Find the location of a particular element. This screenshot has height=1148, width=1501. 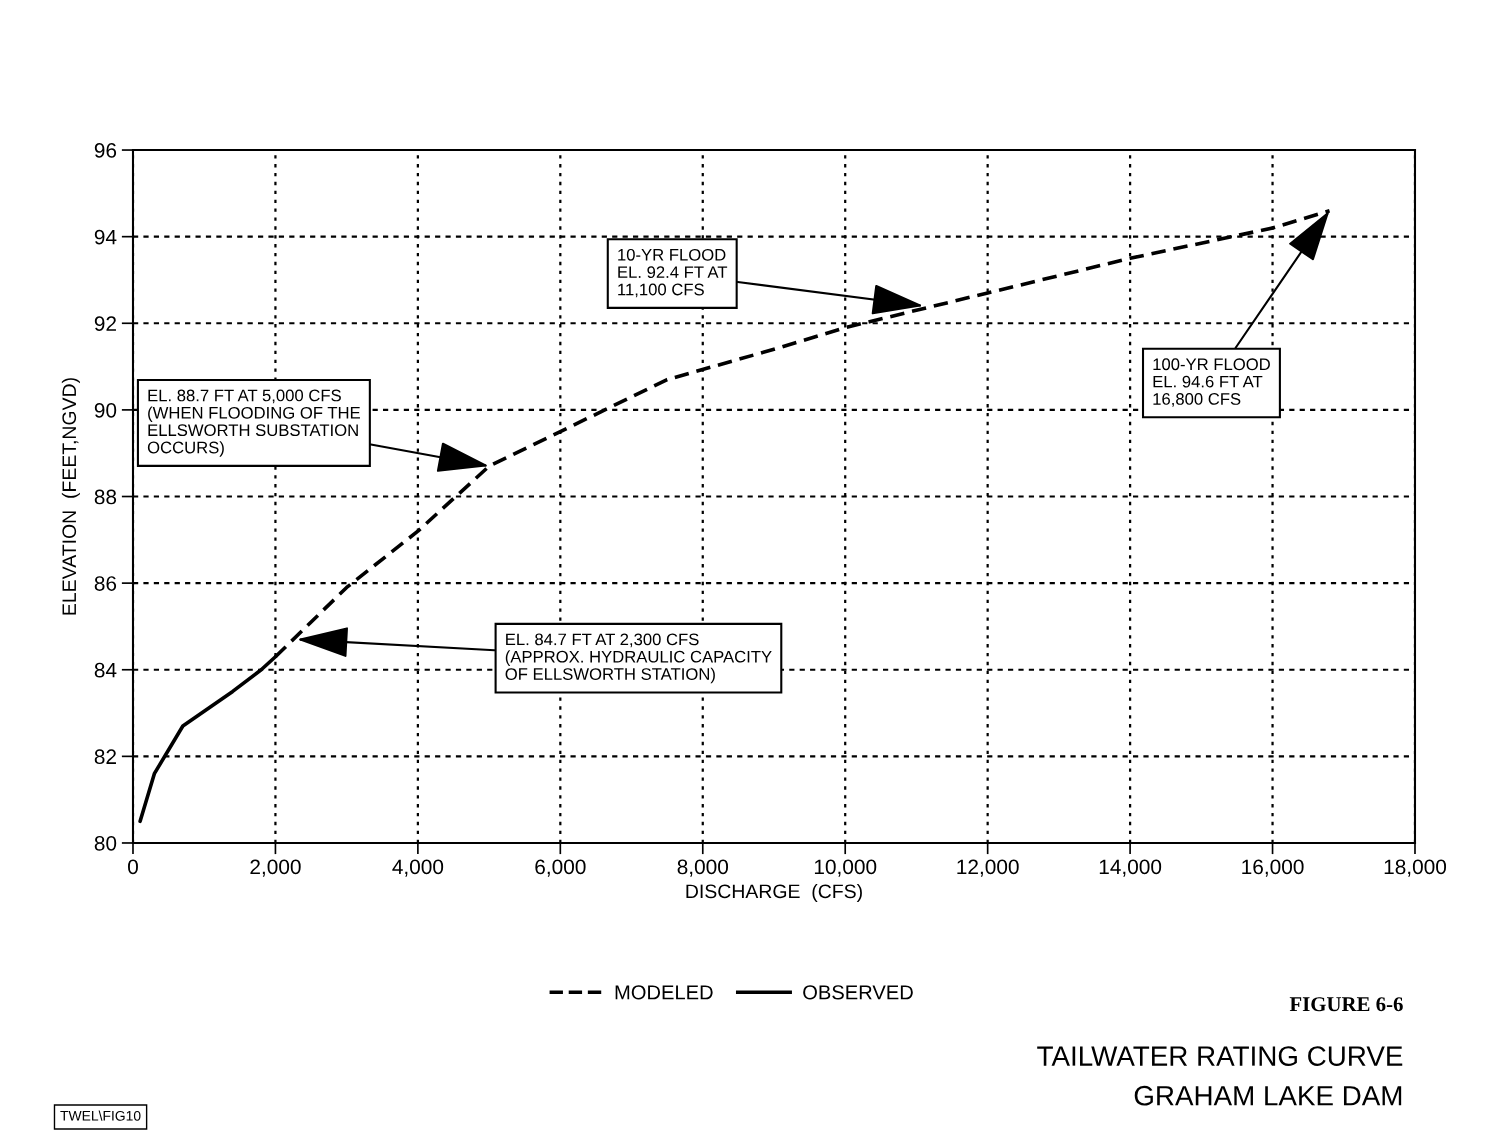

x-tick-label: 14,000 is located at coordinates (1130, 868).